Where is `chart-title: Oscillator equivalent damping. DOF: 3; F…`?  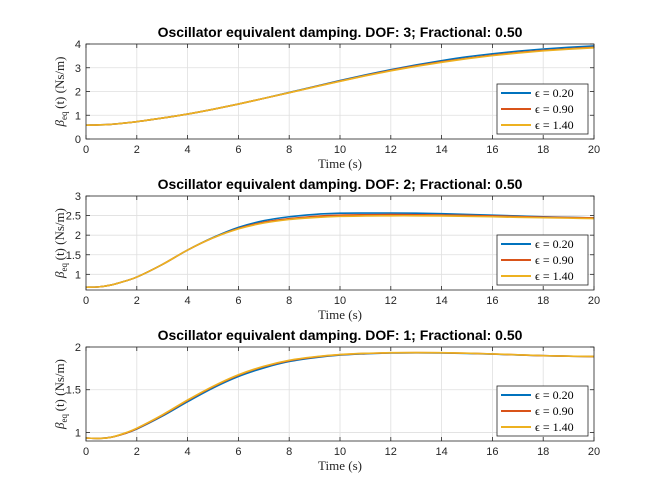 chart-title: Oscillator equivalent damping. DOF: 3; F… is located at coordinates (340, 32).